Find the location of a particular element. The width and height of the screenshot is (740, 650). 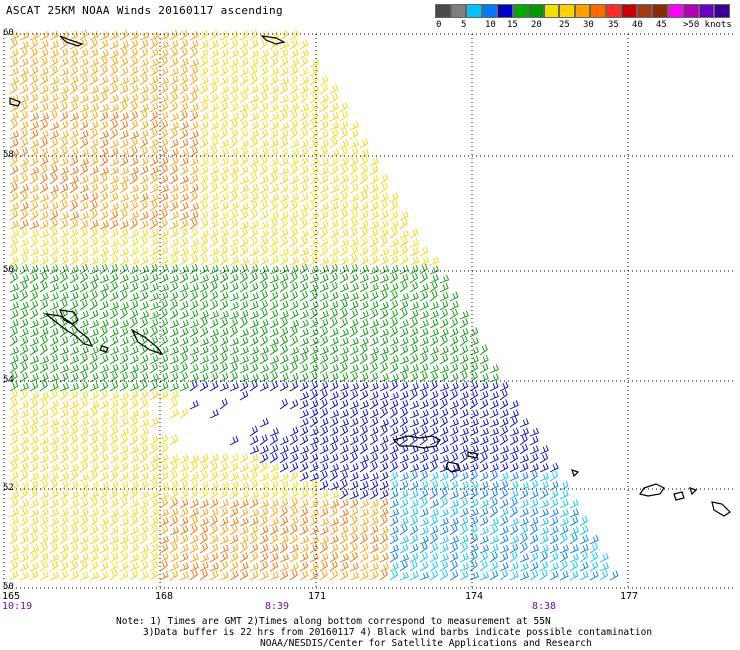

colorbar-swatch is located at coordinates (691, 11).